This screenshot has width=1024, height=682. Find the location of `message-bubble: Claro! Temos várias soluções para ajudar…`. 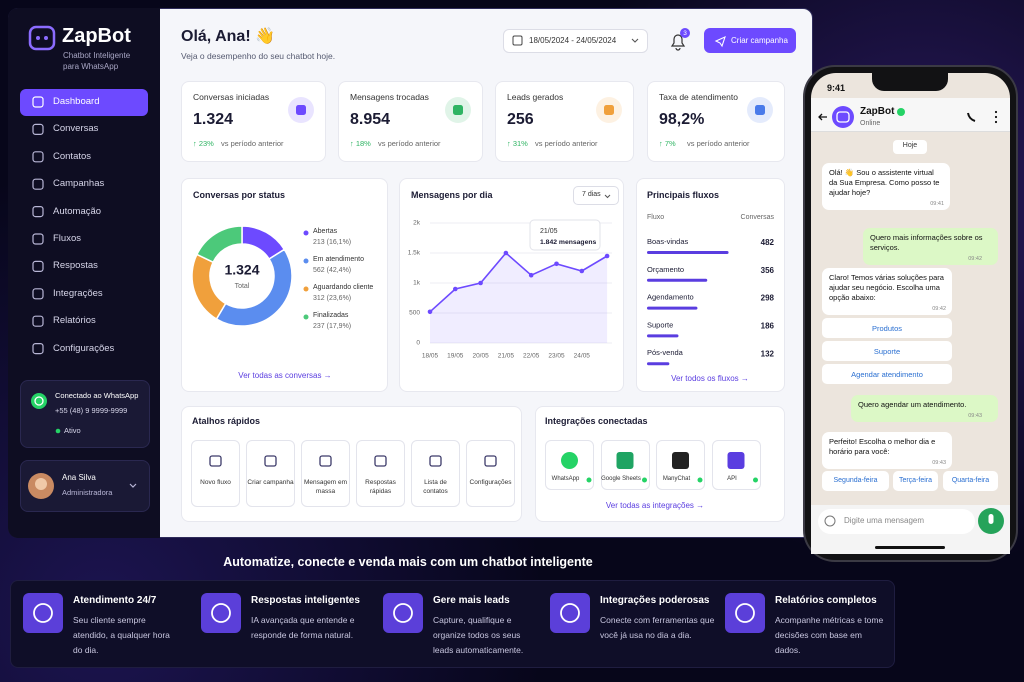

message-bubble: Claro! Temos várias soluções para ajudar… is located at coordinates (887, 291).